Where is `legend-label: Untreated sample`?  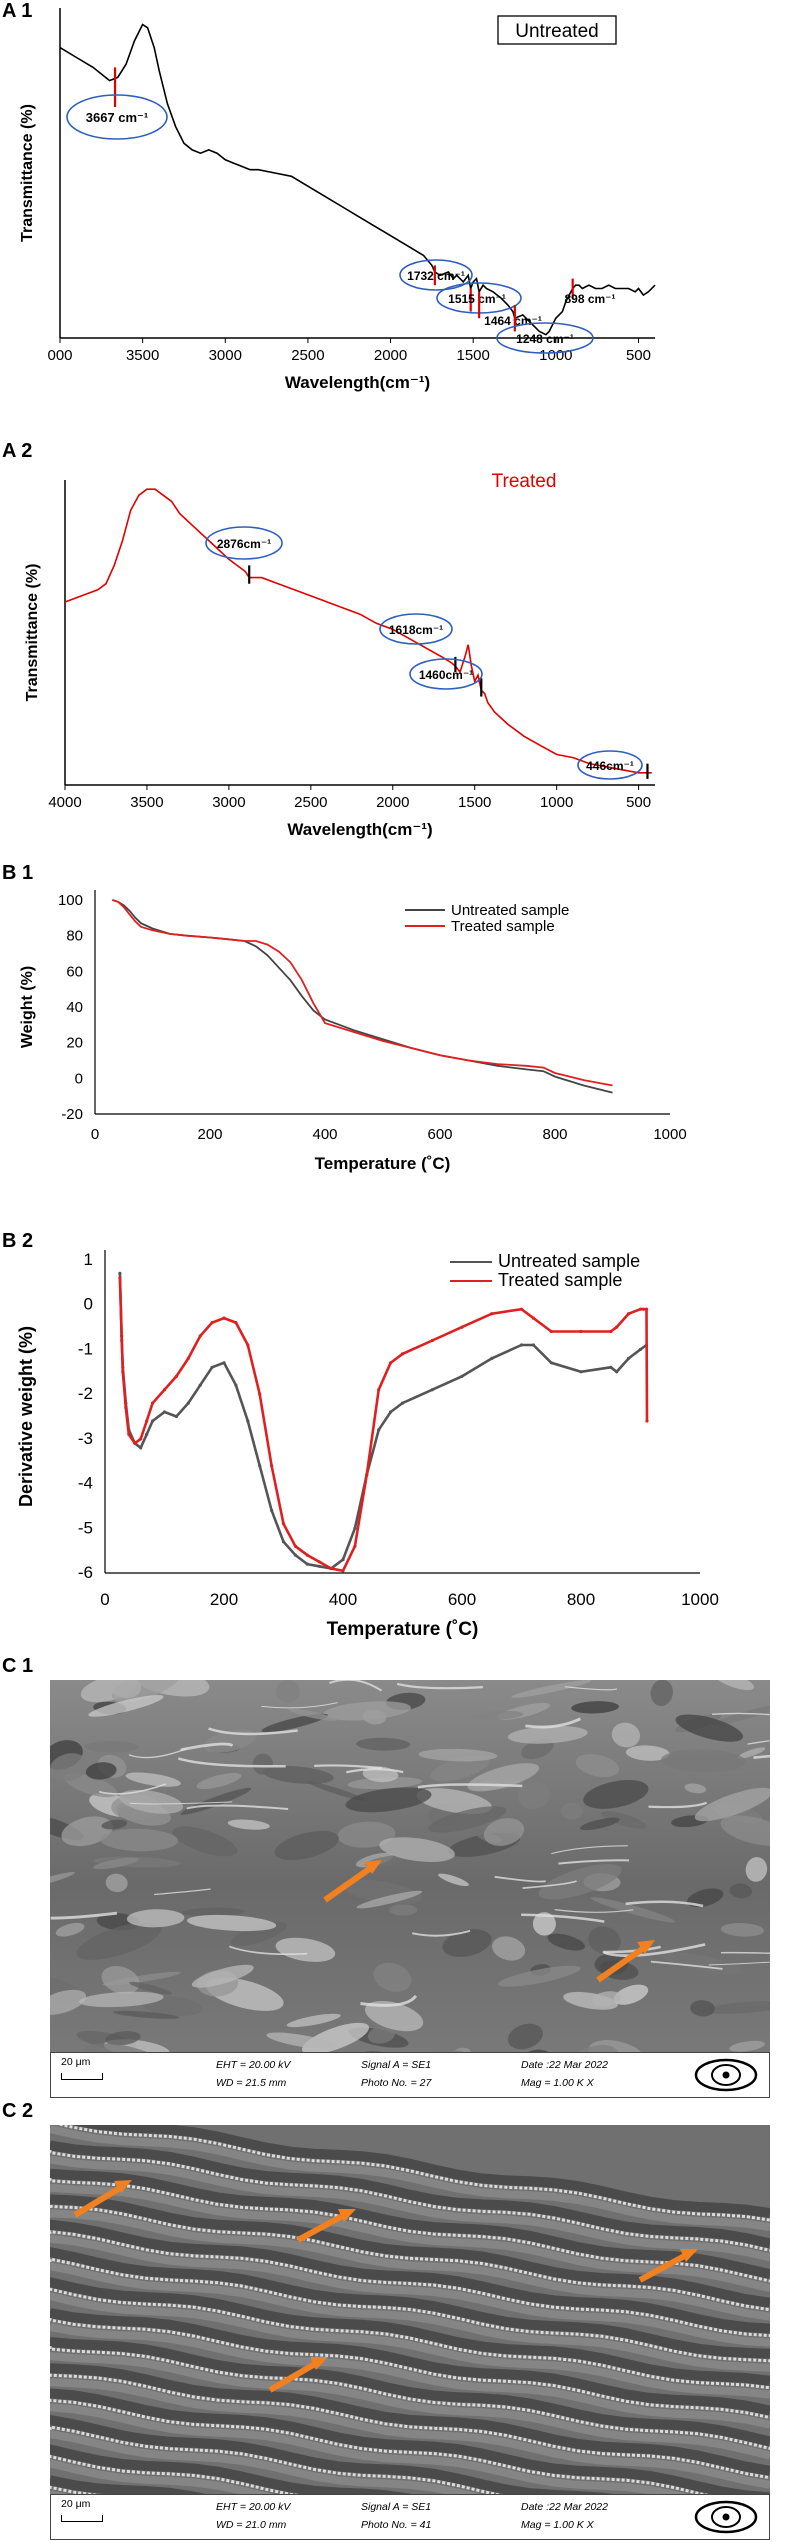 legend-label: Untreated sample is located at coordinates (510, 910).